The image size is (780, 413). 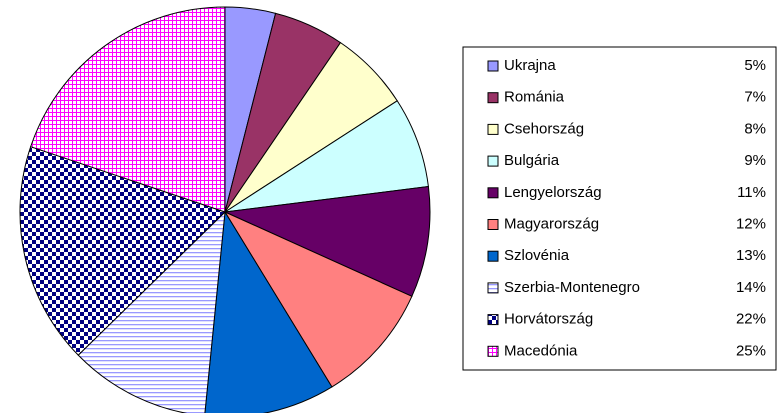 What do you see at coordinates (755, 160) in the screenshot?
I see `legend-value: 9%` at bounding box center [755, 160].